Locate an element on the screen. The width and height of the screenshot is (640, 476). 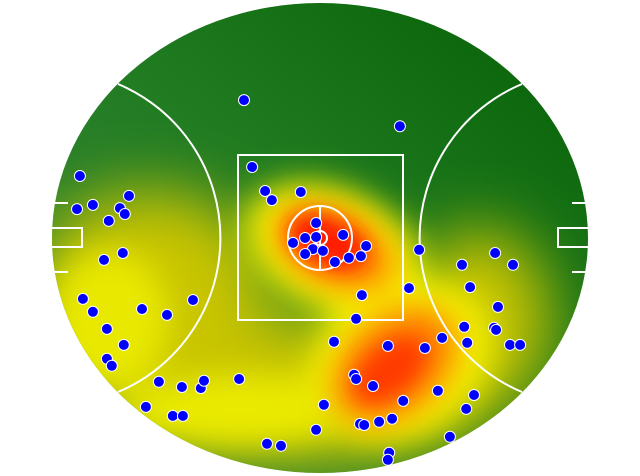
centre-square is located at coordinates (320, 237).